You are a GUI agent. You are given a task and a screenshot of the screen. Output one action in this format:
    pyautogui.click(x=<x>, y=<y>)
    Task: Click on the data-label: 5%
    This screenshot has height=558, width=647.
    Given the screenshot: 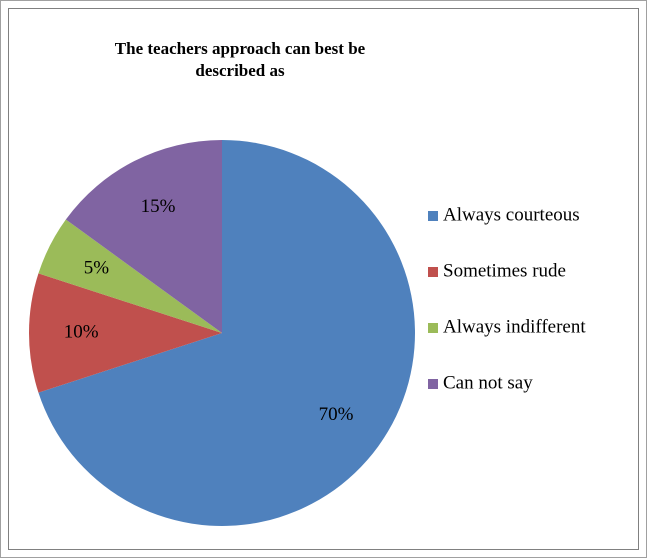 What is the action you would take?
    pyautogui.click(x=97, y=267)
    